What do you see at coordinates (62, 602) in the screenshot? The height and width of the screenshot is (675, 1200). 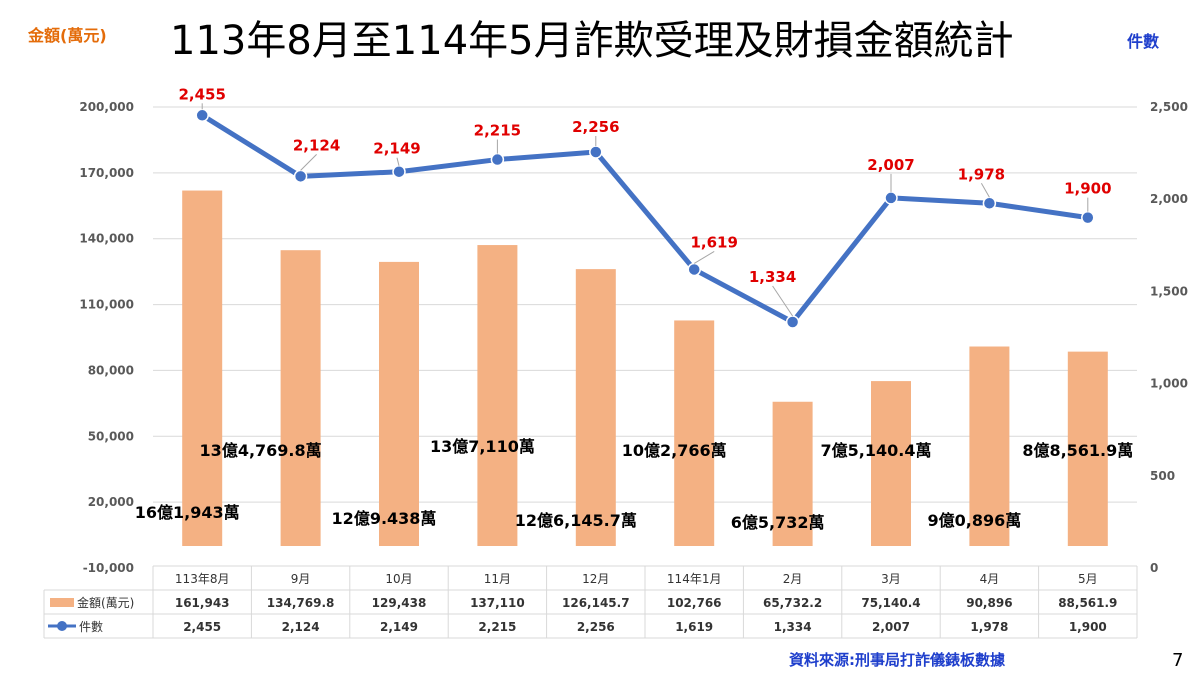 I see `legend-bar-swatch` at bounding box center [62, 602].